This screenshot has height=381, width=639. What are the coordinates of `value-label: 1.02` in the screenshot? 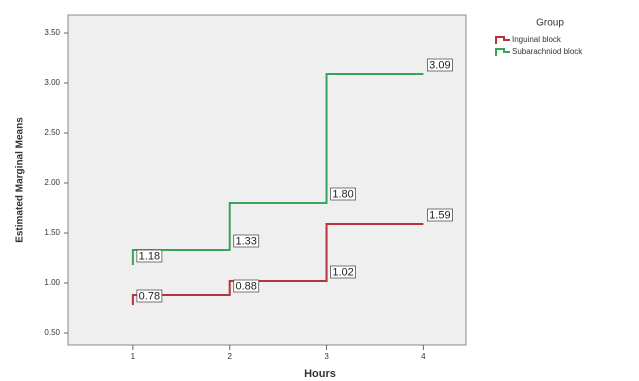 It's located at (342, 272).